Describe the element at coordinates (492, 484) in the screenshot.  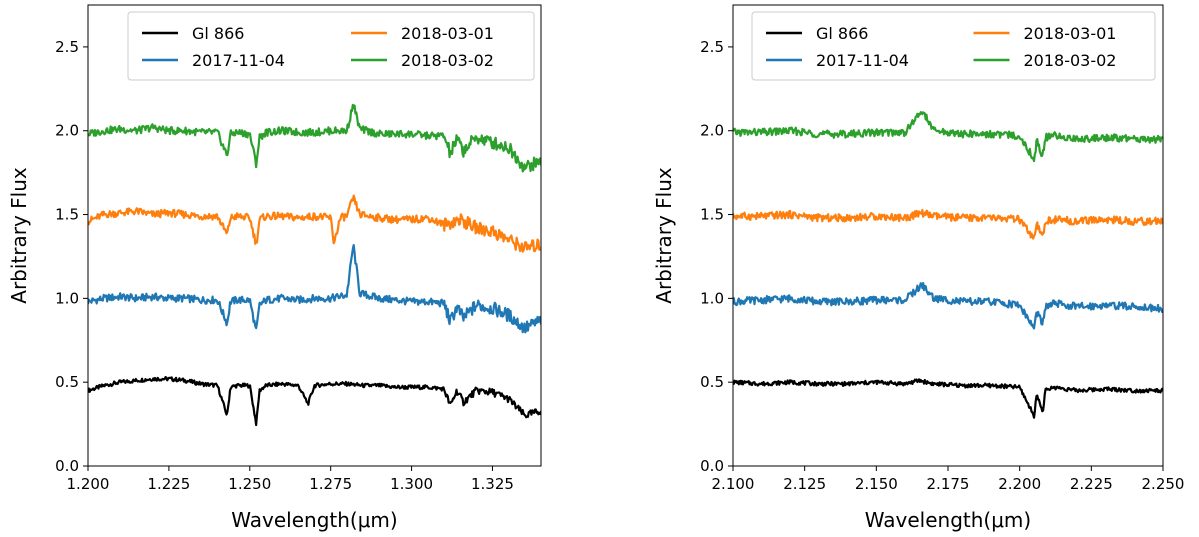
I see `x-tick-label: 1.325` at that location.